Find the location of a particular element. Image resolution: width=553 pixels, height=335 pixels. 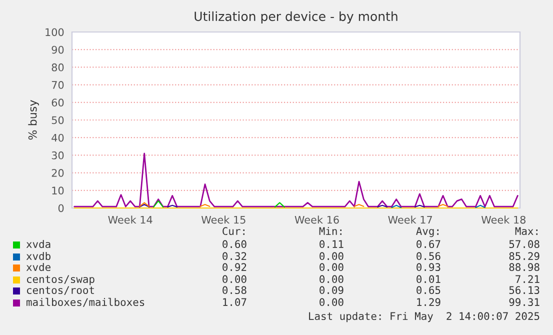

text: 0.58 is located at coordinates (234, 290).